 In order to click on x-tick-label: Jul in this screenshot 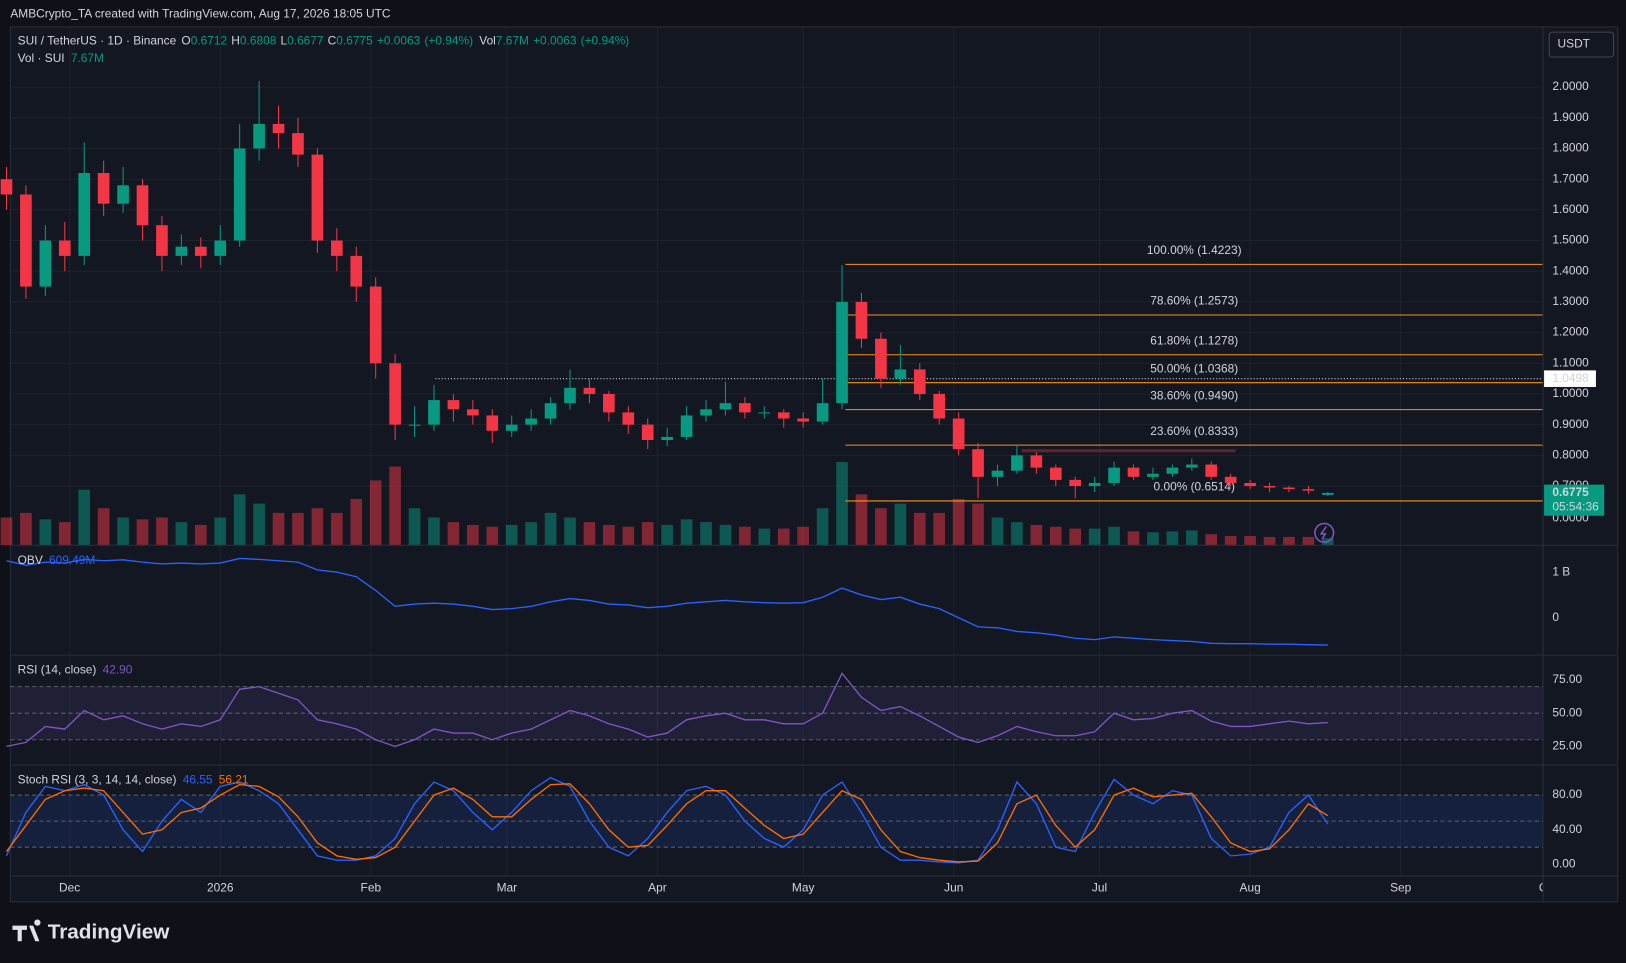, I will do `click(1099, 888)`.